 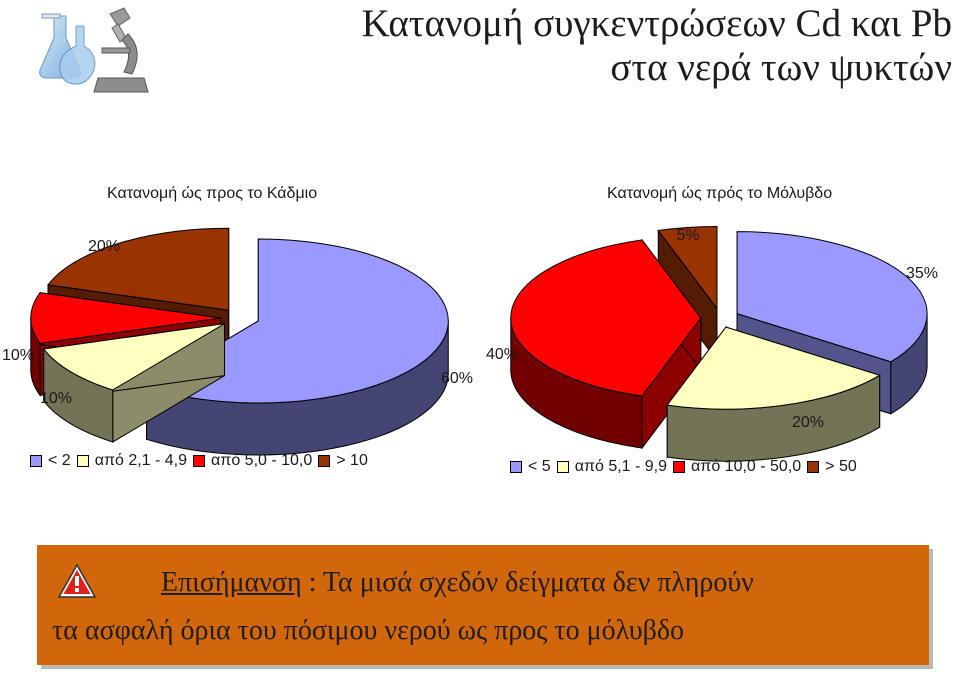 What do you see at coordinates (746, 466) in the screenshot?
I see `legend-label: από 10,0 - 50,0` at bounding box center [746, 466].